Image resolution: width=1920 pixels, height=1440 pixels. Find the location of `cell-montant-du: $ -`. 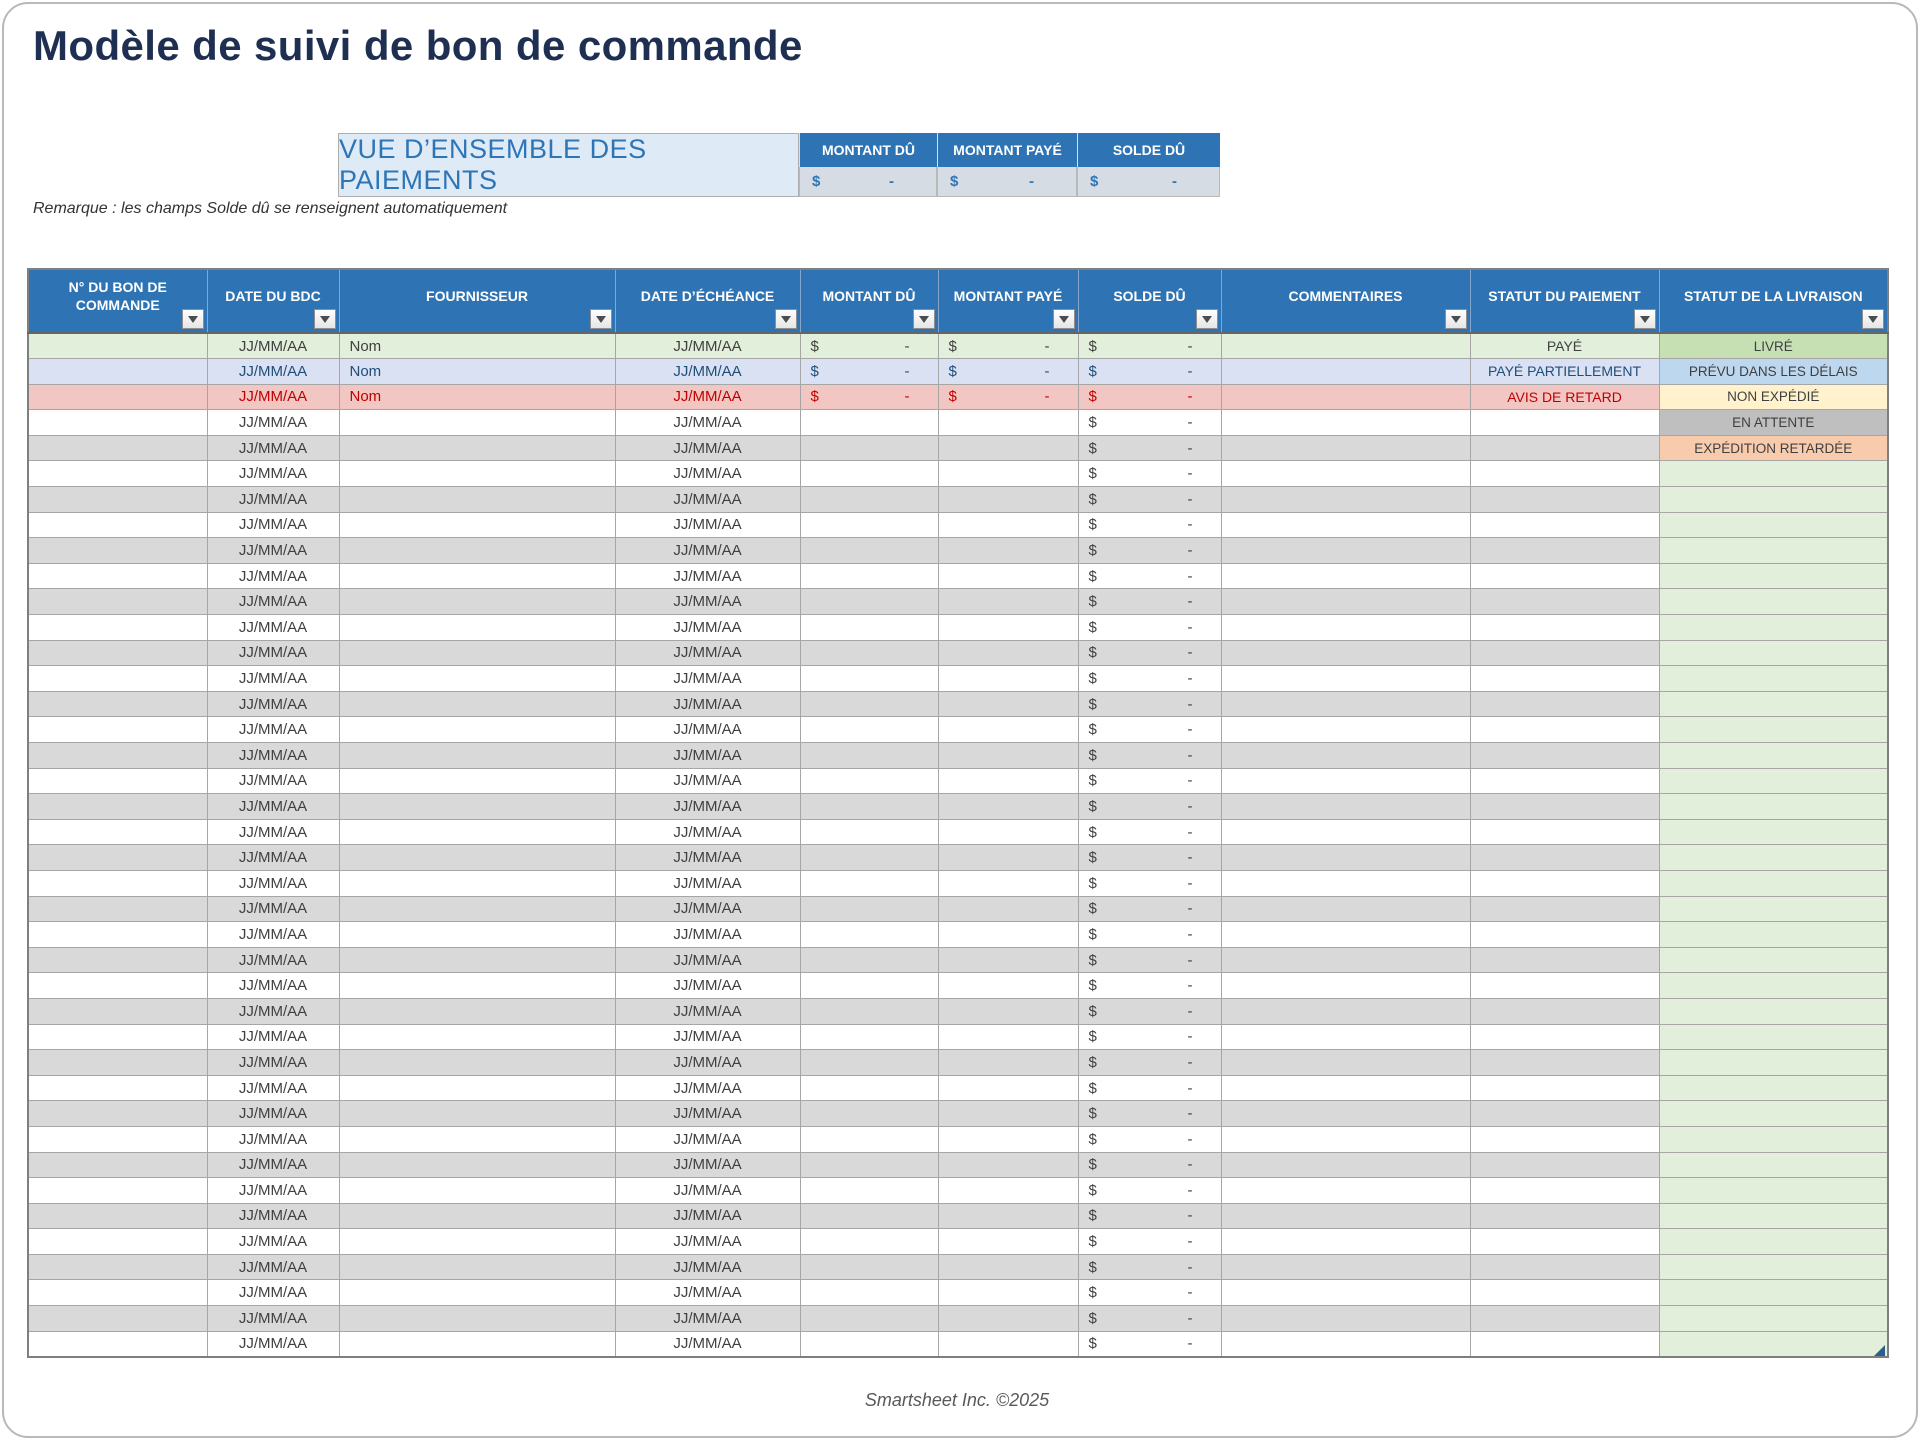

cell-montant-du: $ - is located at coordinates (869, 346).